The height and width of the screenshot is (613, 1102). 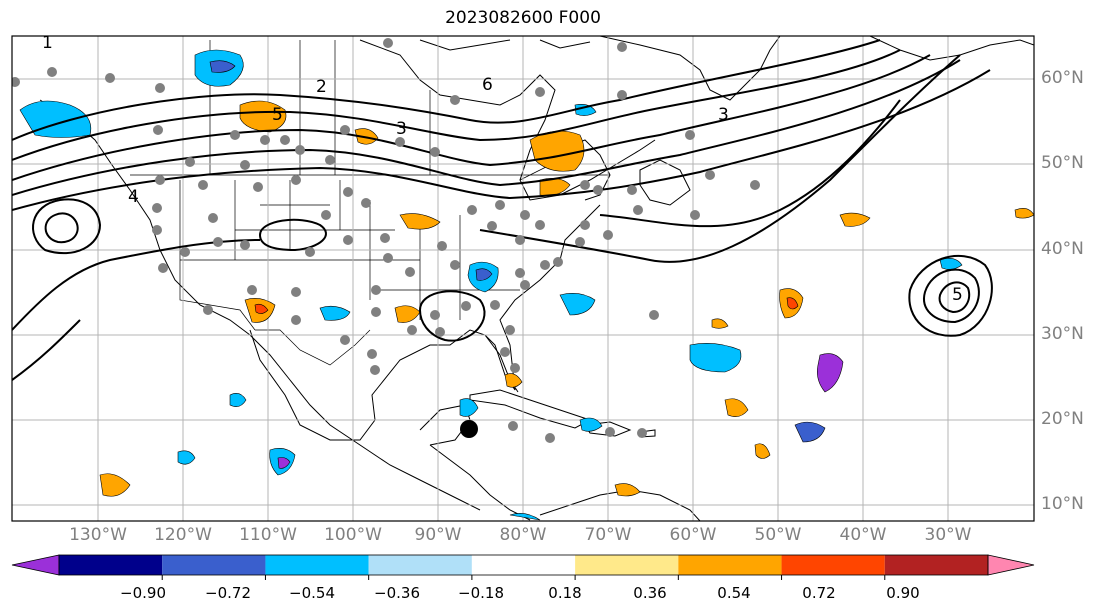 I want to click on colorbar-tick-label: −0.54, so click(x=312, y=593).